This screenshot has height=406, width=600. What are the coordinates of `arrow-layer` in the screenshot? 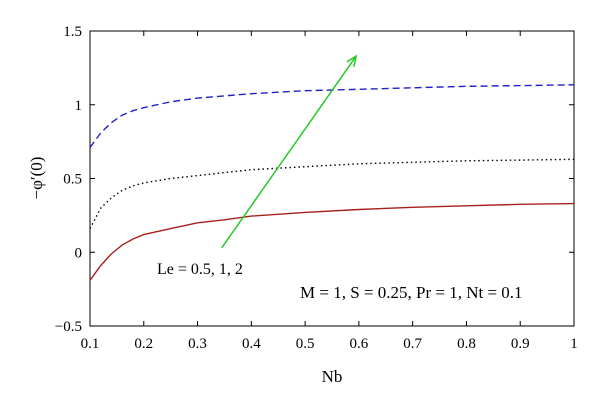 It's located at (289, 151).